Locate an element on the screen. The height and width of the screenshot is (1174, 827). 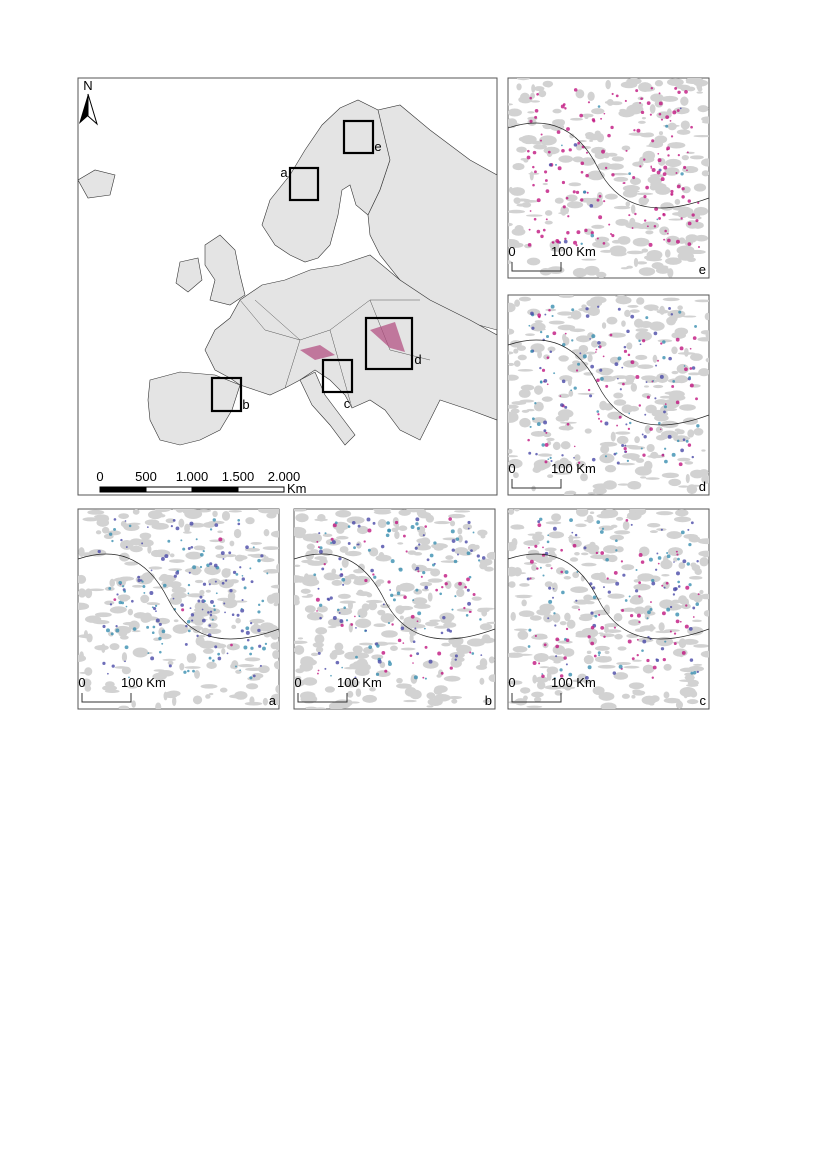
italy is located at coordinates (327, 408).